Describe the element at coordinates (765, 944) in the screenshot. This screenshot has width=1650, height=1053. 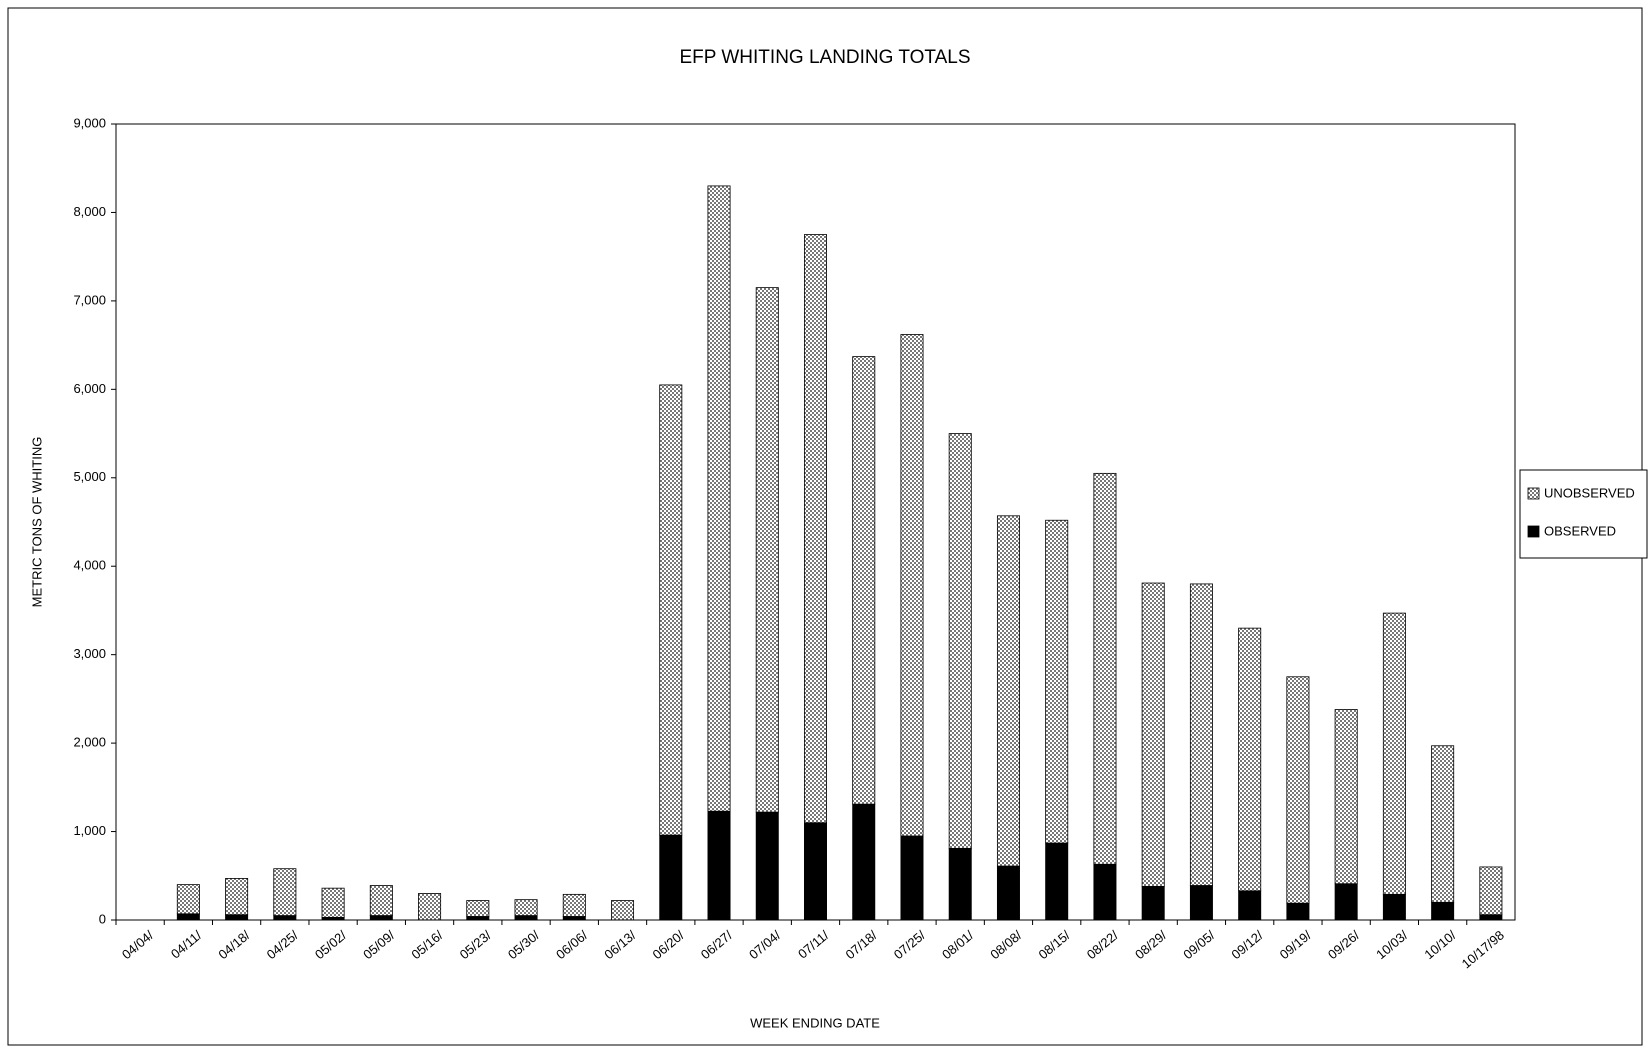
I see `x-tick-label: 07/04/` at that location.